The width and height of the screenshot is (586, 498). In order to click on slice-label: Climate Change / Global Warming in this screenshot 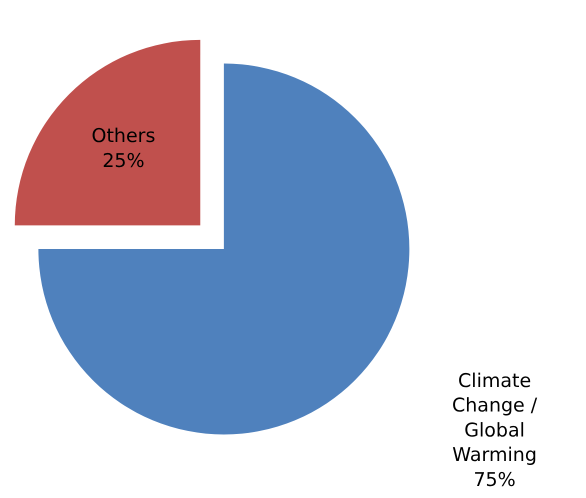, I will do `click(495, 418)`.